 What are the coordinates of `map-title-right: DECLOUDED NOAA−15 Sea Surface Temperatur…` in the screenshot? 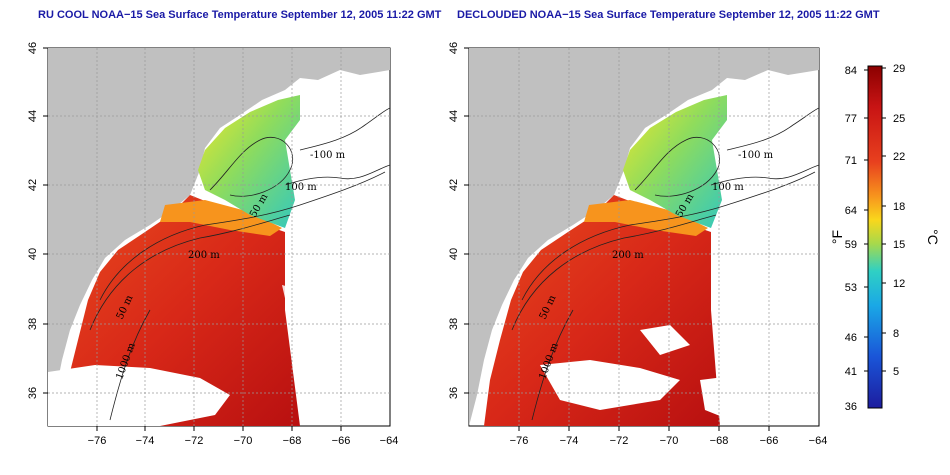 It's located at (668, 15).